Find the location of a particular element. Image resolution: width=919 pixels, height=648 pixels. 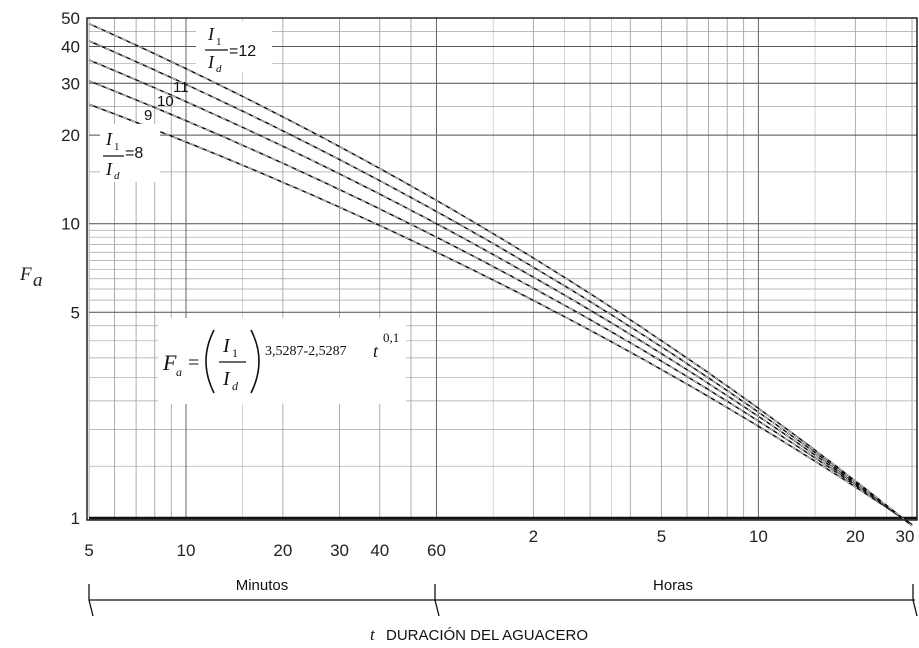

ratio-label-8: I 1 I d =8 is located at coordinates (130, 153).